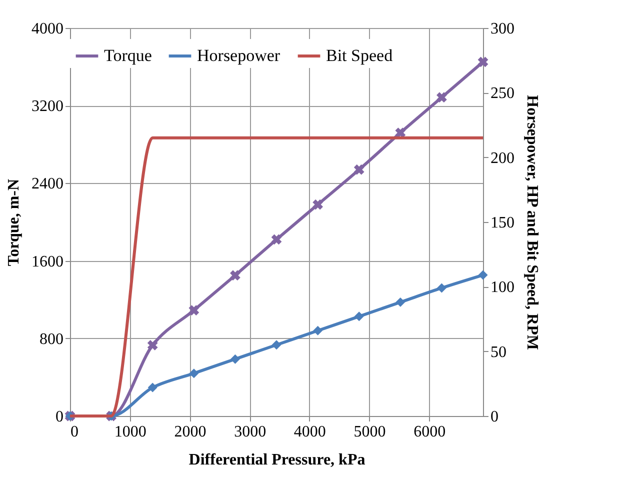 The height and width of the screenshot is (499, 628). I want to click on y2-tick-label: 100, so click(502, 287).